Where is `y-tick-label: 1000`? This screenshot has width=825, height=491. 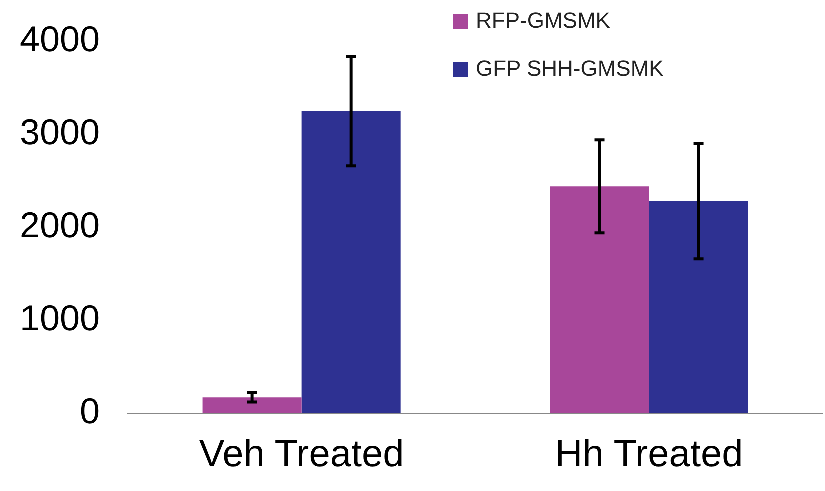
y-tick-label: 1000 is located at coordinates (60, 317).